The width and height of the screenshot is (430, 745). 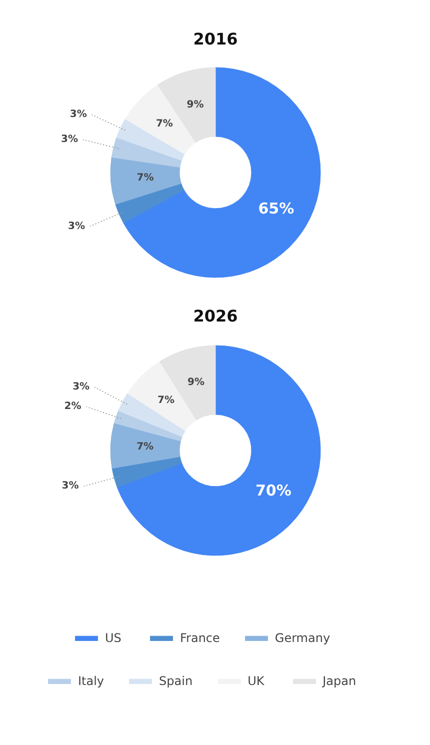 What do you see at coordinates (273, 491) in the screenshot?
I see `data-label: 70%` at bounding box center [273, 491].